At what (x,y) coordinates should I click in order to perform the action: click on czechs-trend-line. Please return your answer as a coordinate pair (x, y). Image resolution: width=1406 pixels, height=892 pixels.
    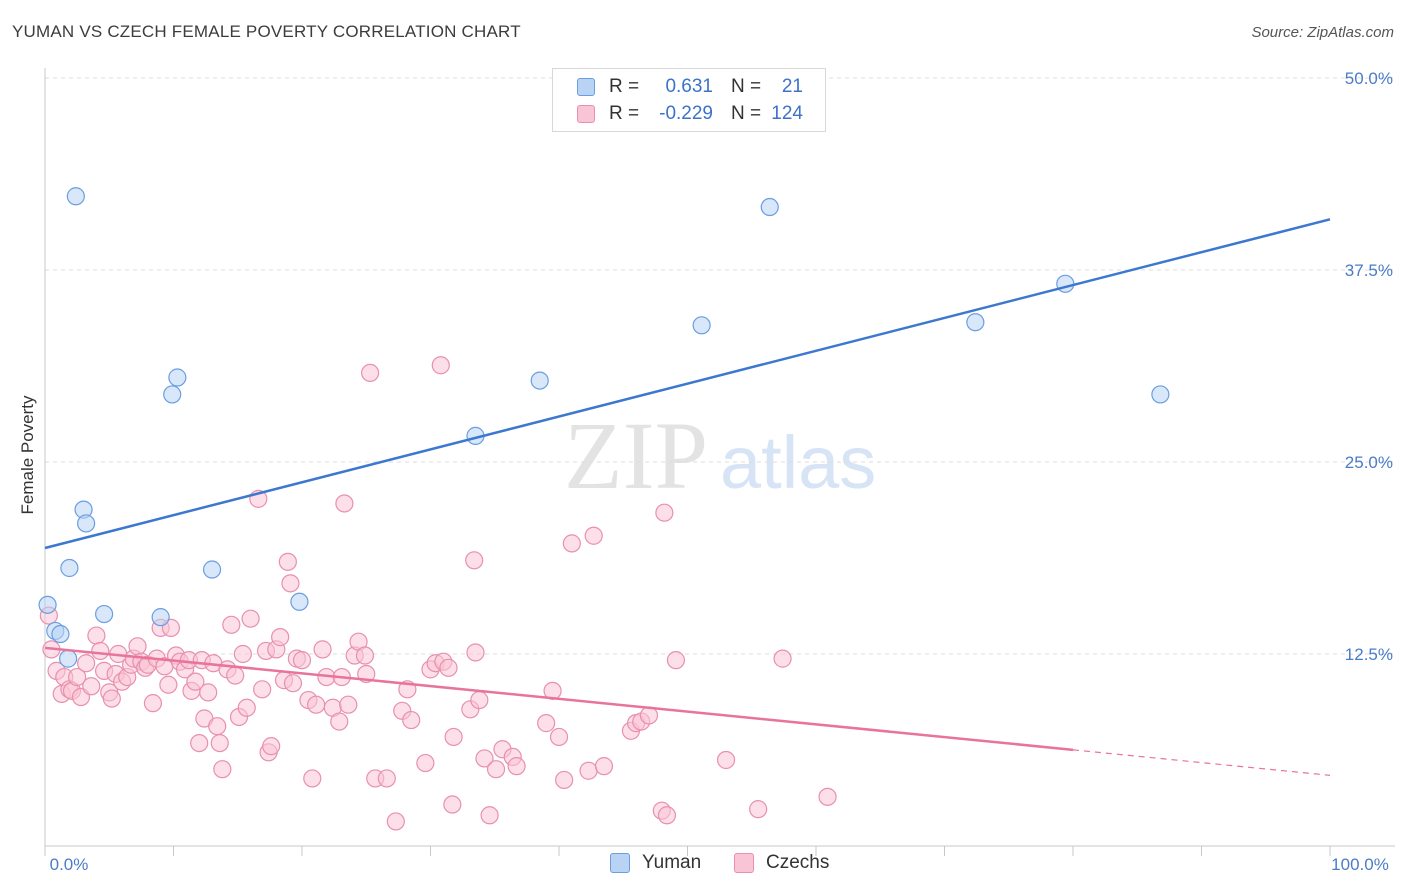
    Looking at the image, I should click on (559, 699).